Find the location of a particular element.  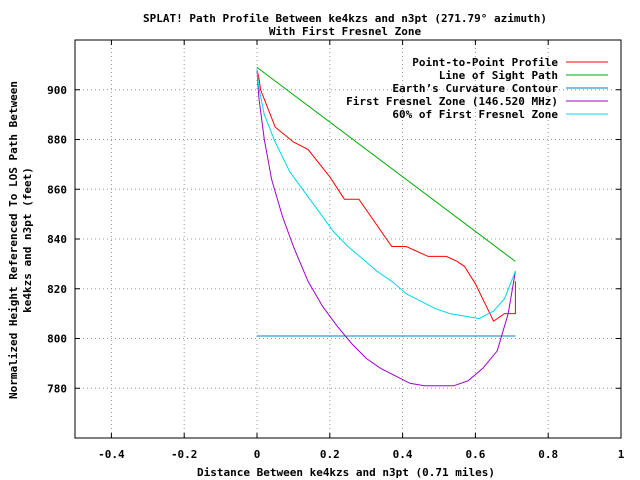

legend-label: First Fresnel Zone (146.520 MHz) is located at coordinates (452, 101).